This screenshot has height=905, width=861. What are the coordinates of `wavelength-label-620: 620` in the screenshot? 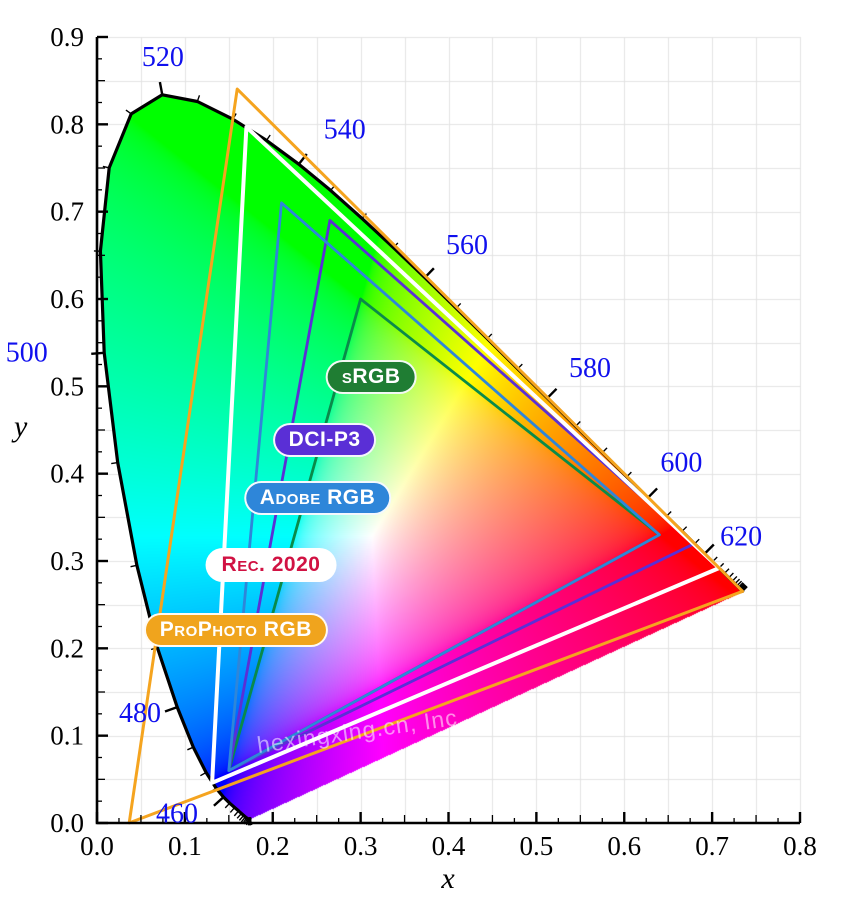 It's located at (741, 537).